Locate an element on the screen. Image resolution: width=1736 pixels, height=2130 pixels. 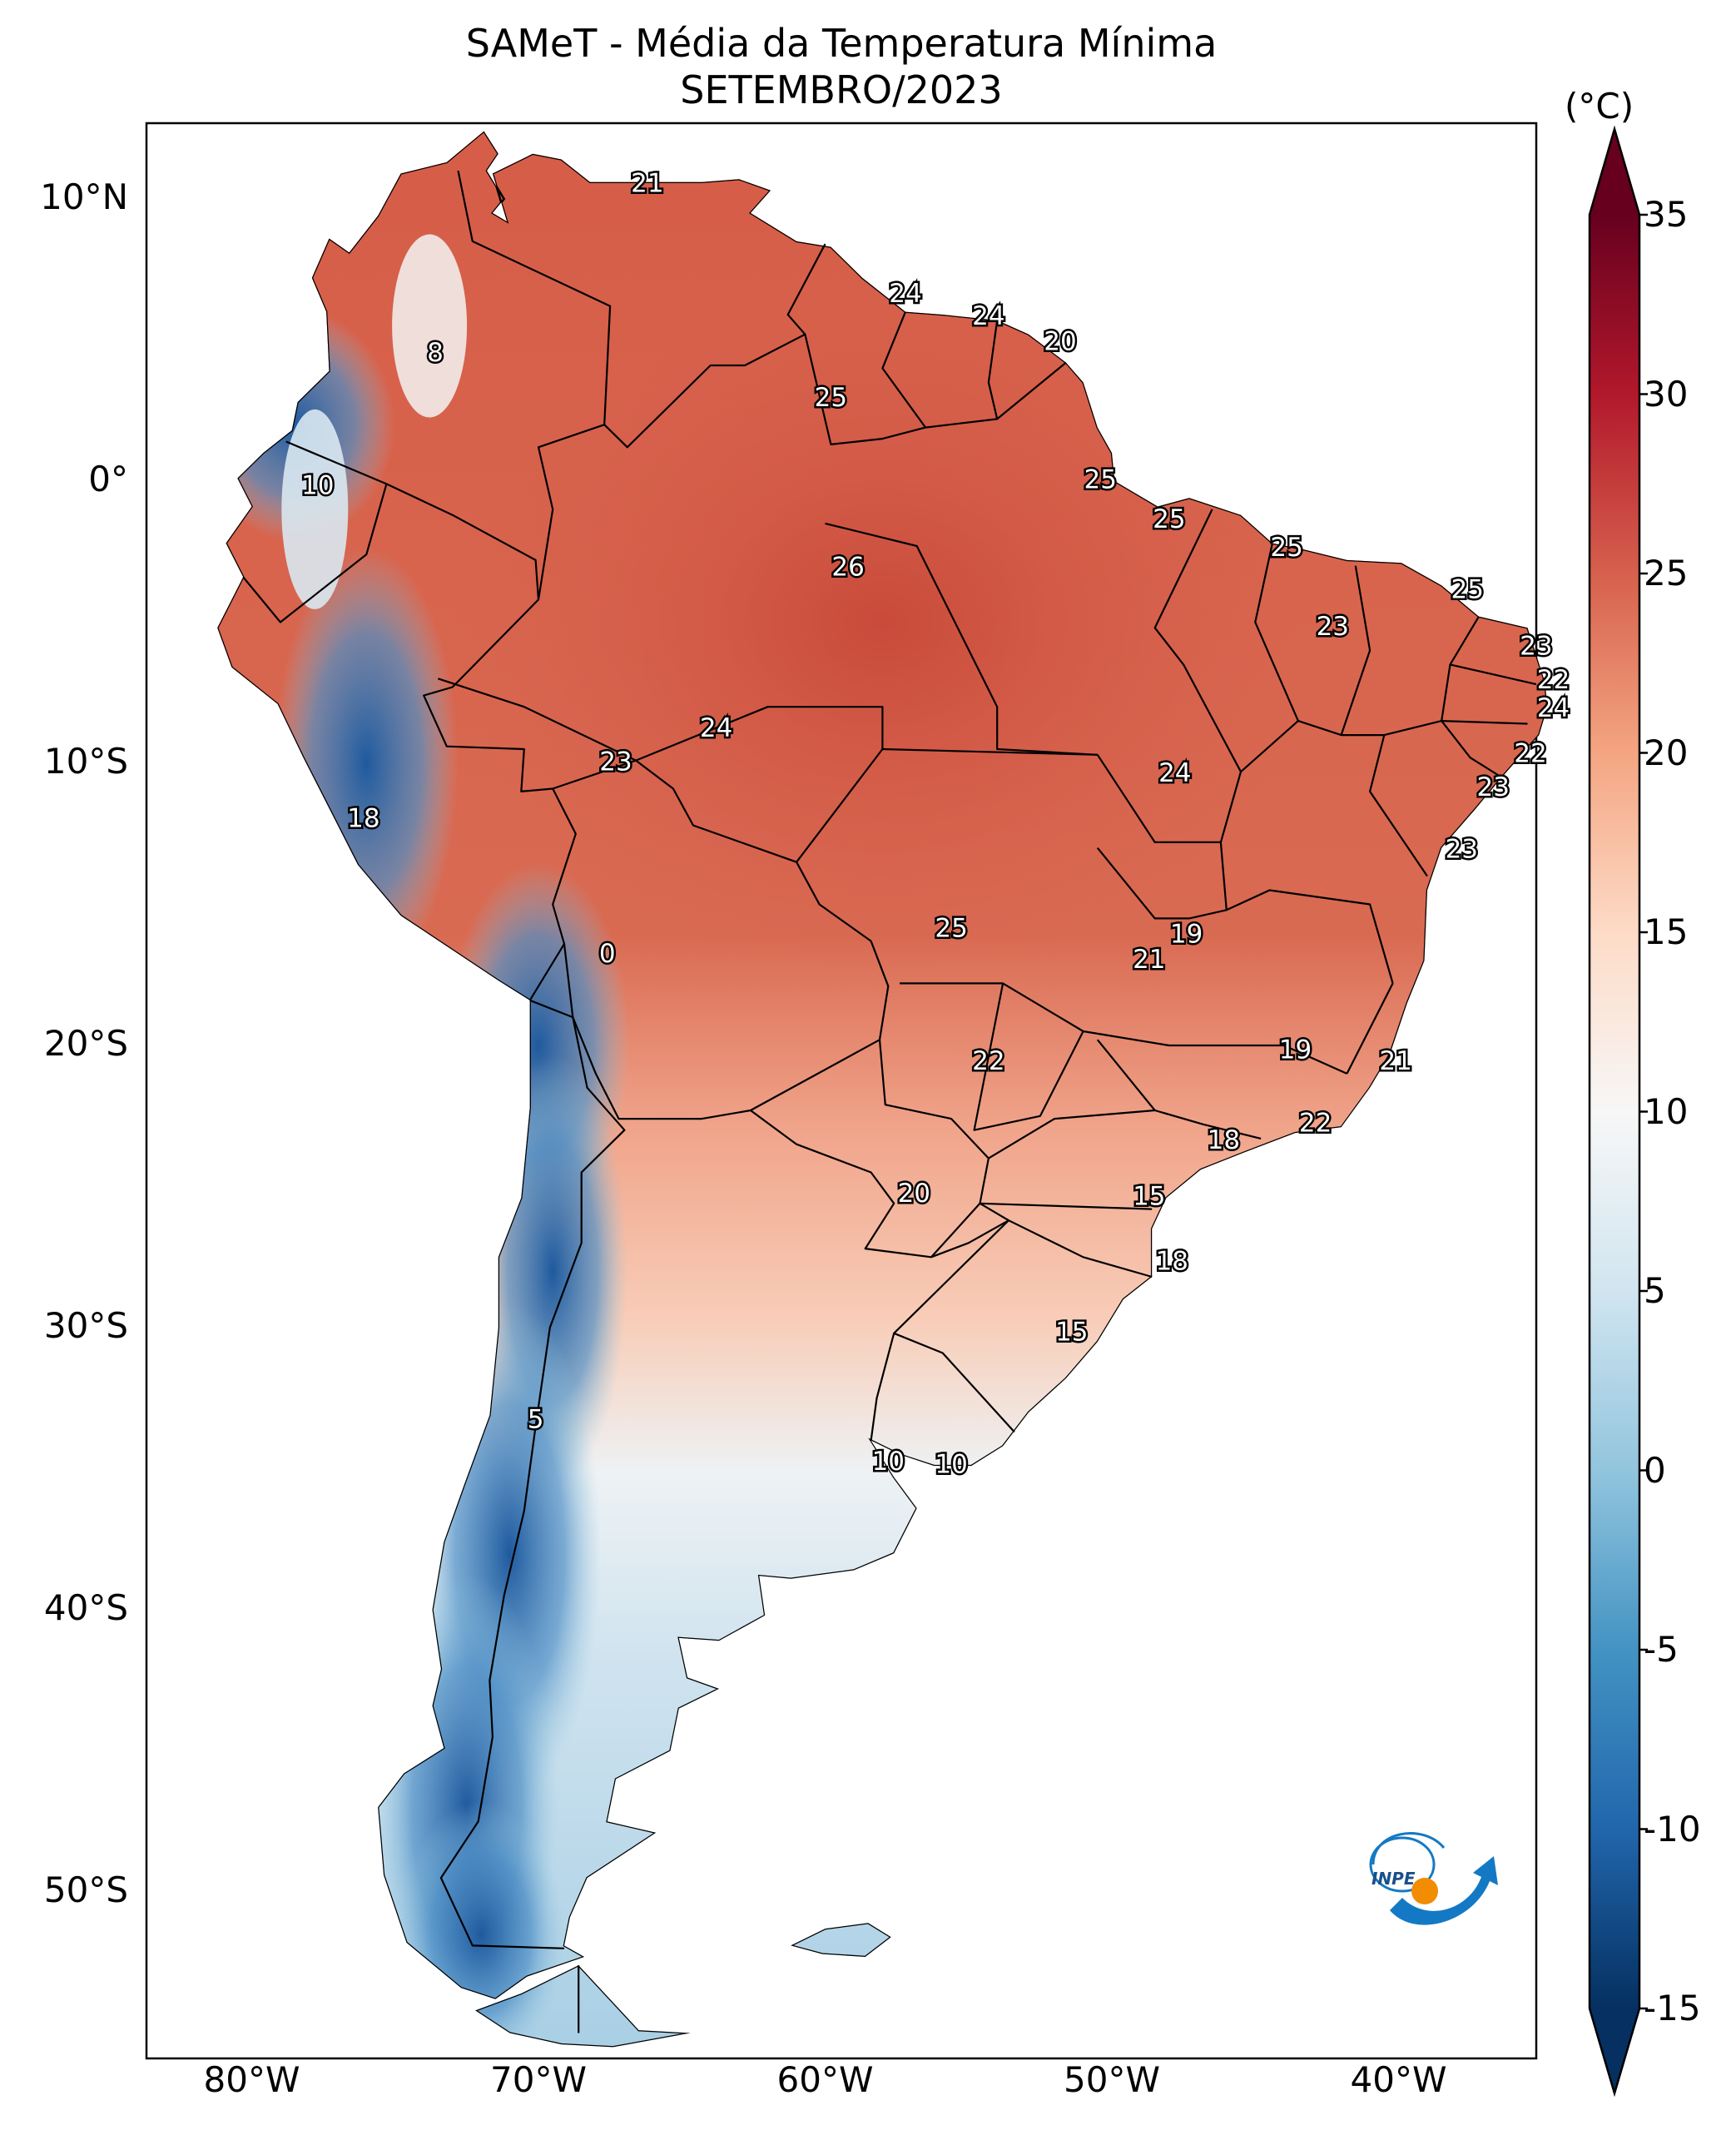
contour-label: 8 is located at coordinates (436, 353).